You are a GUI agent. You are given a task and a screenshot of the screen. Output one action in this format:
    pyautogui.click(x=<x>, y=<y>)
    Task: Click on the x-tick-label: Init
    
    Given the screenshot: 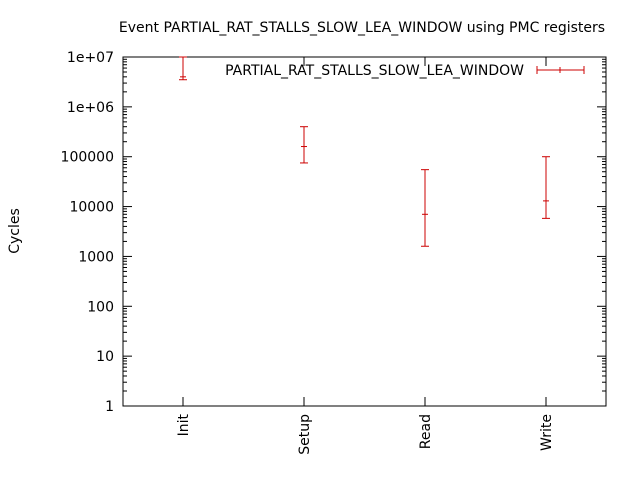 What is the action you would take?
    pyautogui.click(x=184, y=424)
    